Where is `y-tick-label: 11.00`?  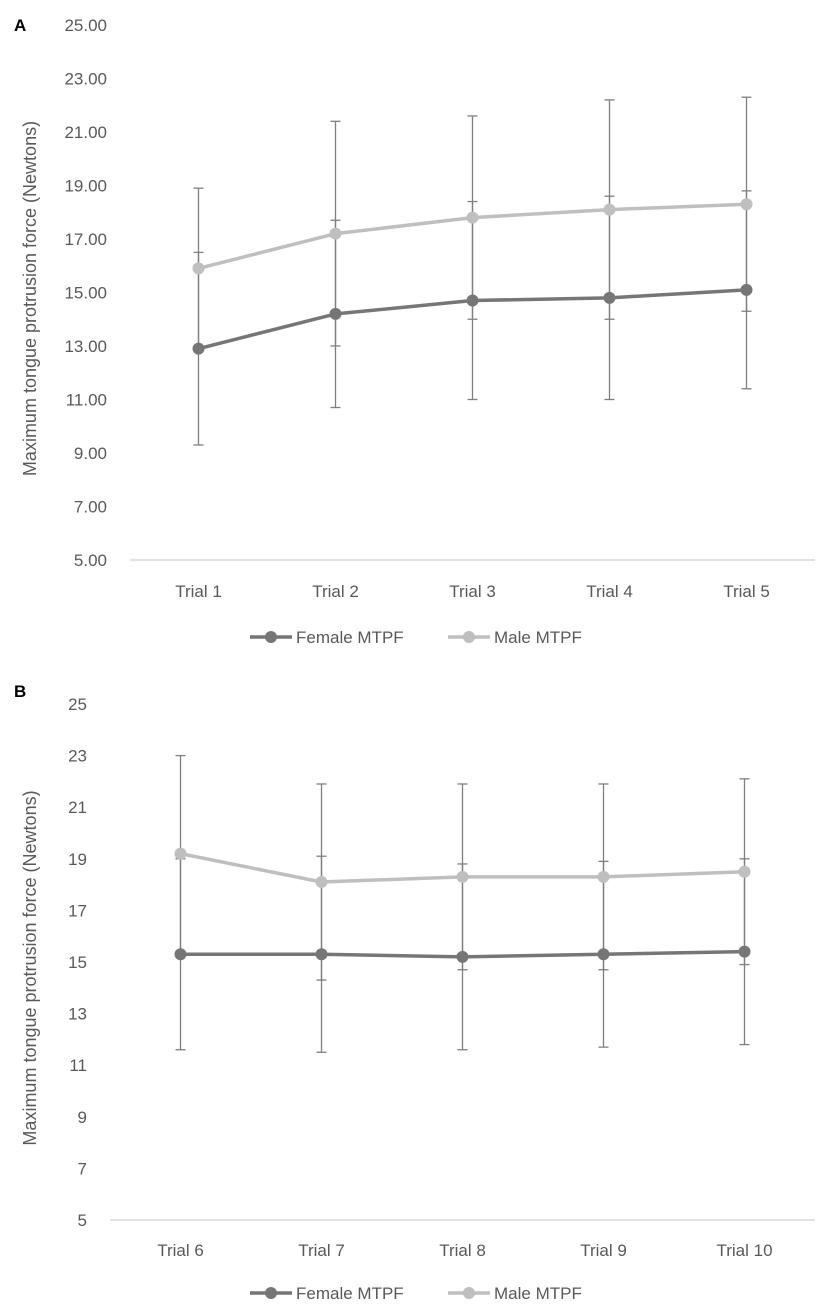
y-tick-label: 11.00 is located at coordinates (86, 400).